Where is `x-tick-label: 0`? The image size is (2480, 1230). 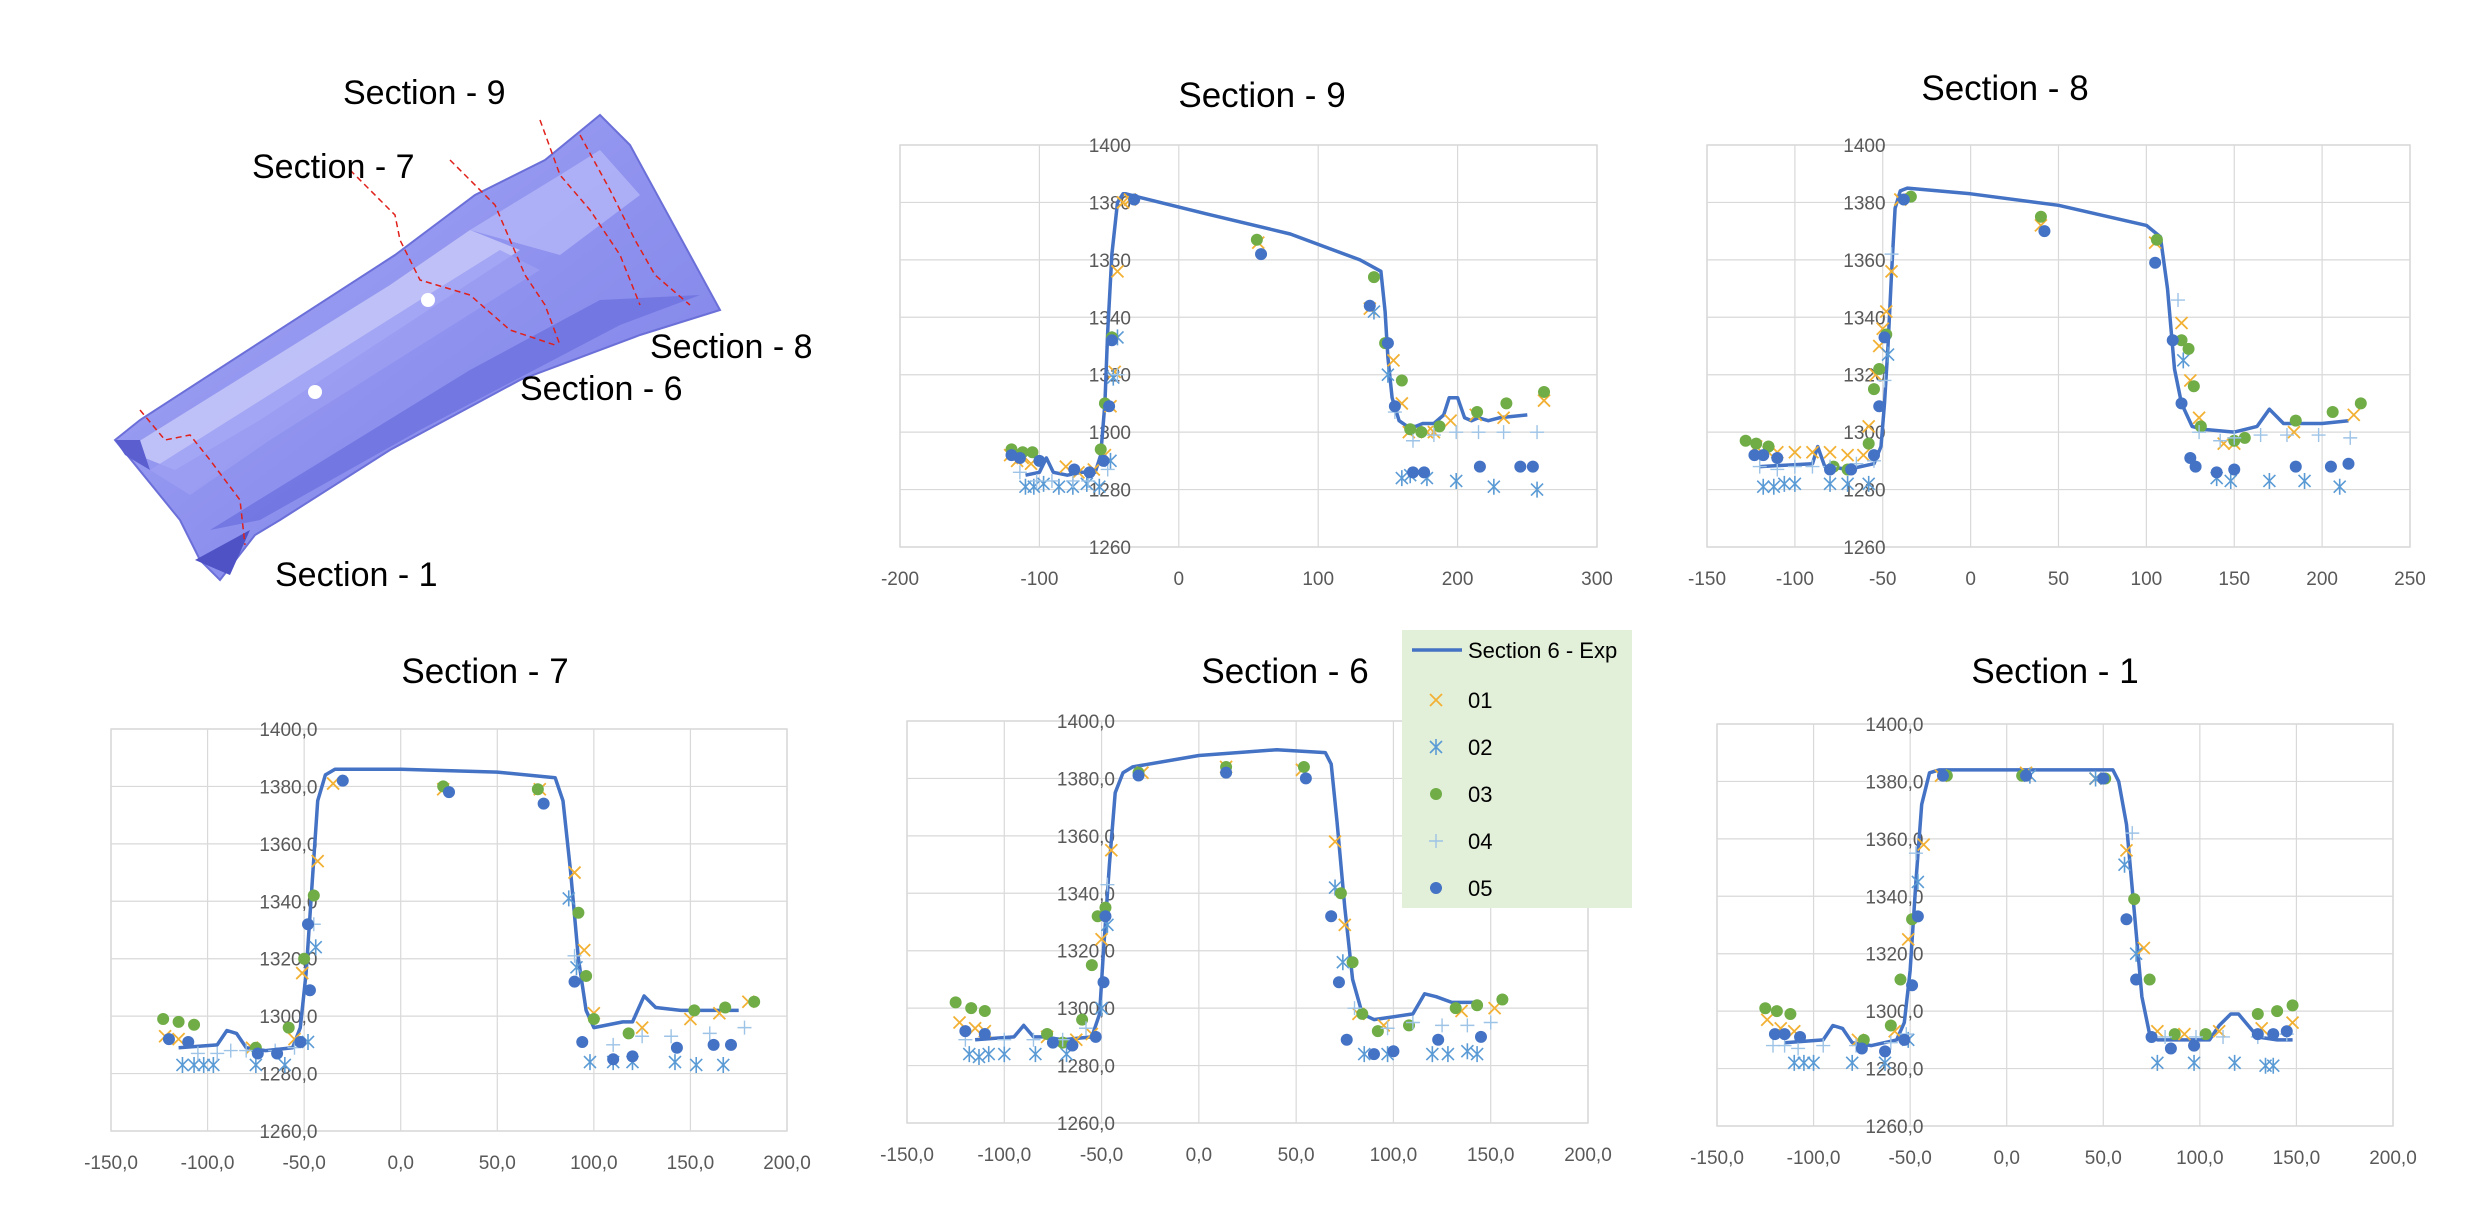
x-tick-label: 0 is located at coordinates (1970, 579).